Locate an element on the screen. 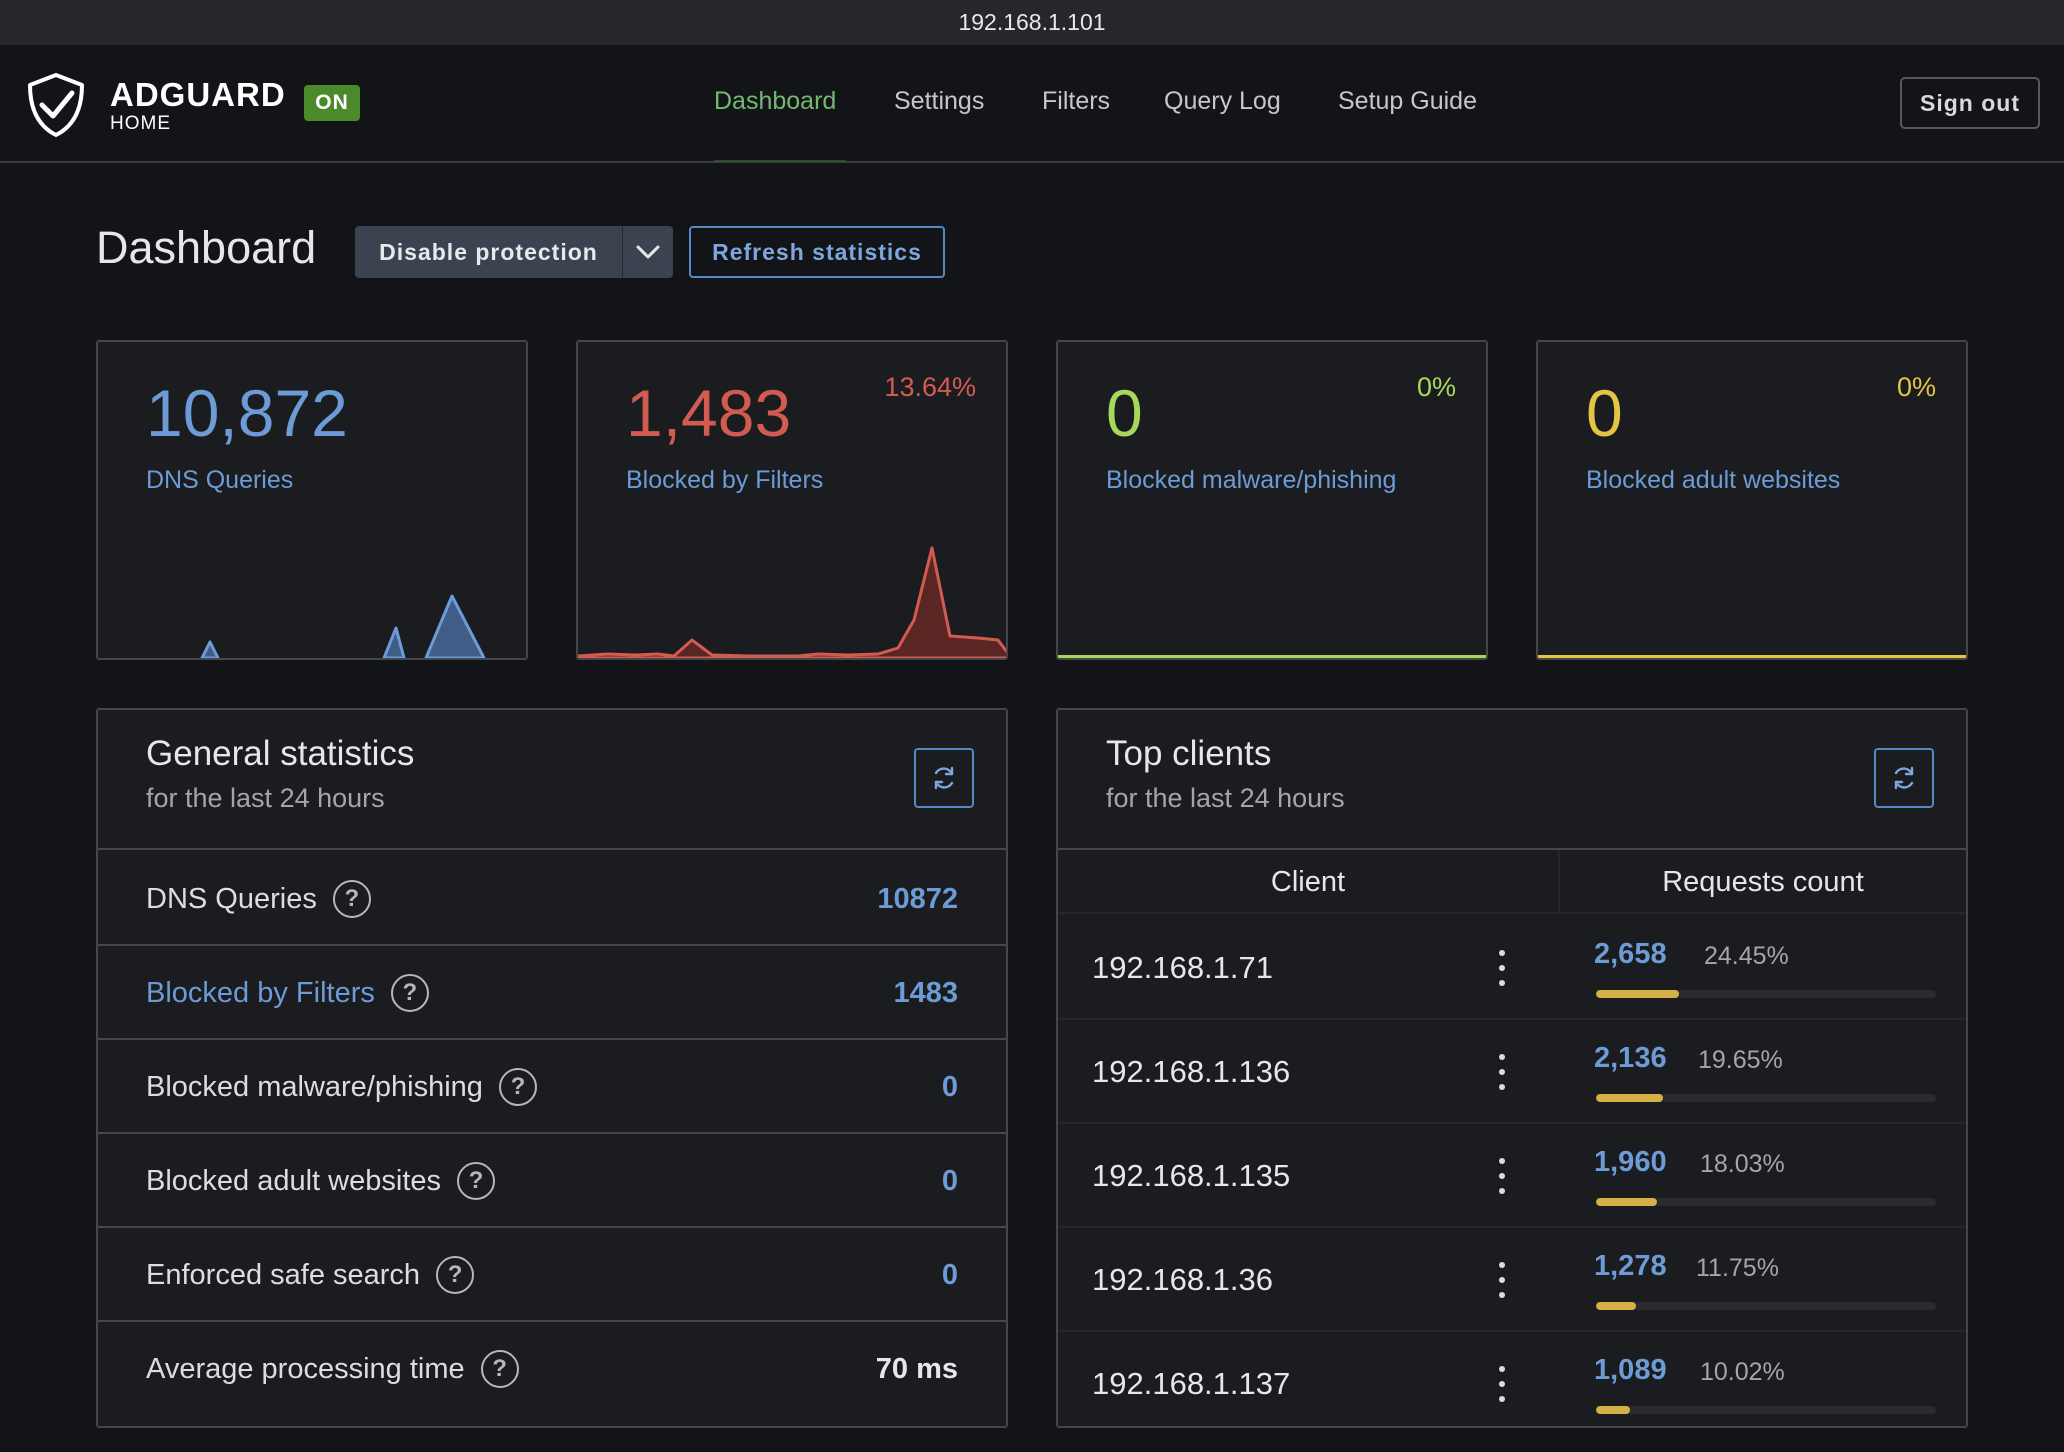 The height and width of the screenshot is (1452, 2064). panel-header: General statistics for the last 24 hours is located at coordinates (552, 780).